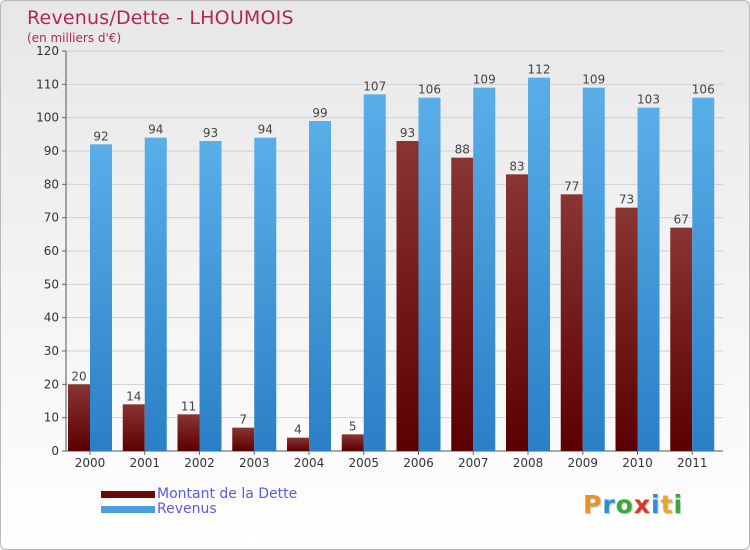  I want to click on data-label-dette: 77, so click(571, 186).